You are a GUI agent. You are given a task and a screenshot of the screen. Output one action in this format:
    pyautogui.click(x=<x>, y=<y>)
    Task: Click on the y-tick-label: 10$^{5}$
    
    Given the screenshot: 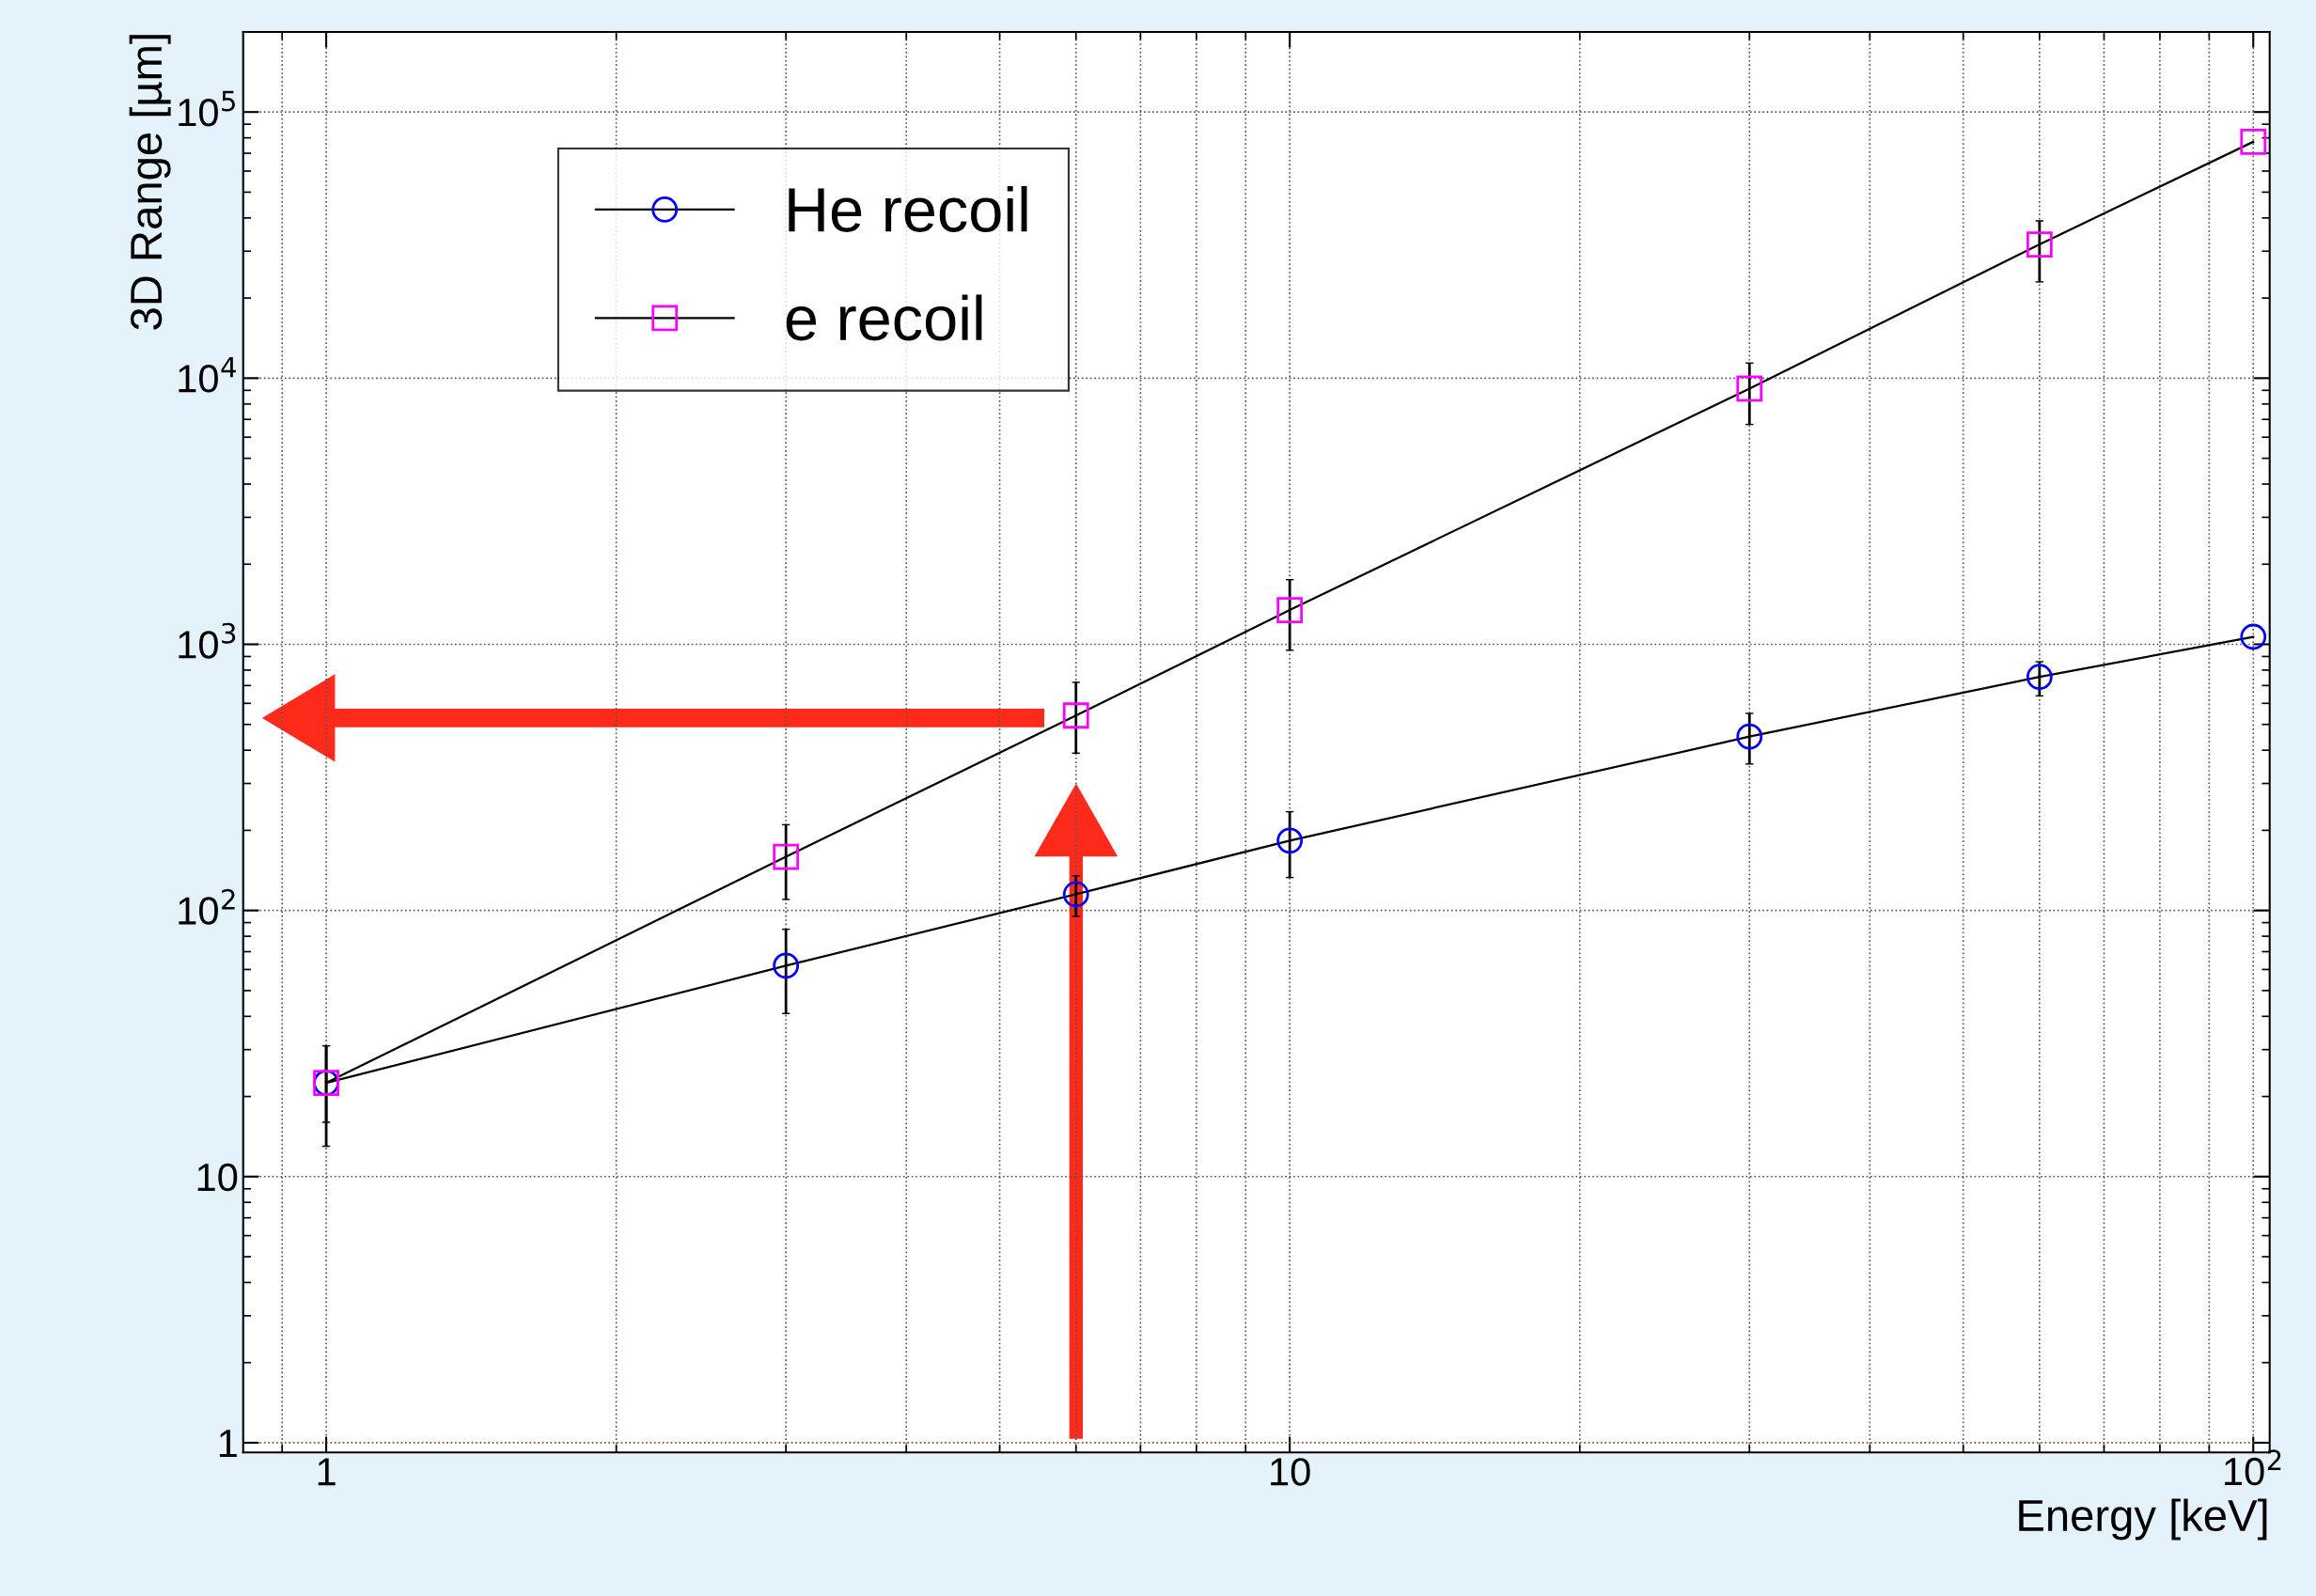 What is the action you would take?
    pyautogui.click(x=207, y=108)
    